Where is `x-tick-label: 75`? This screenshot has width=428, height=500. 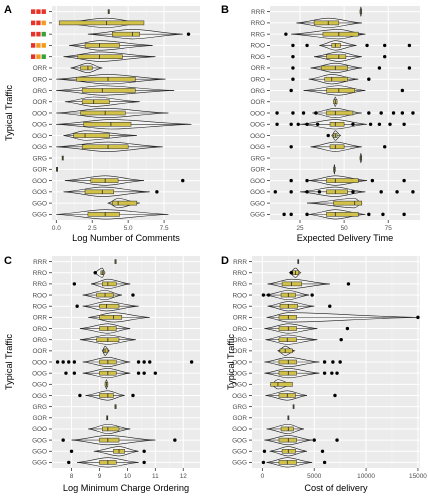
x-tick-label: 75 is located at coordinates (389, 228).